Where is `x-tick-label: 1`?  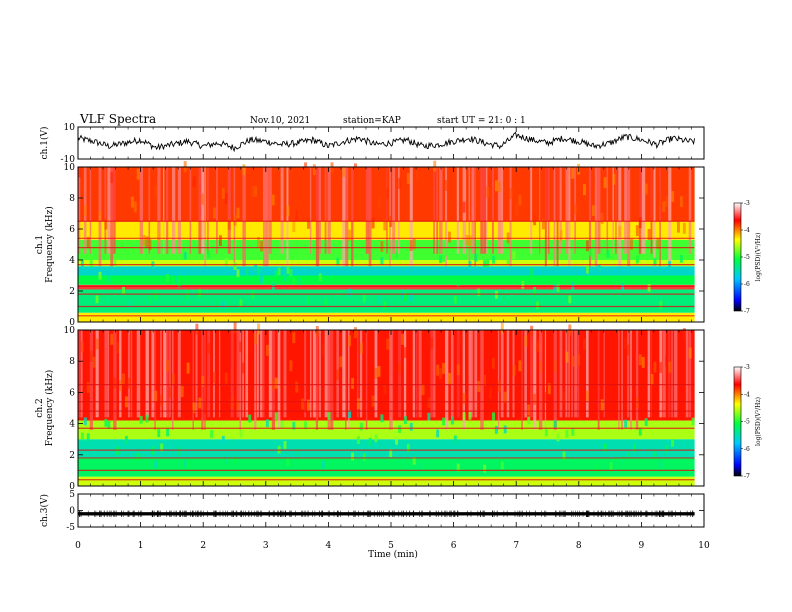 x-tick-label: 1 is located at coordinates (141, 546).